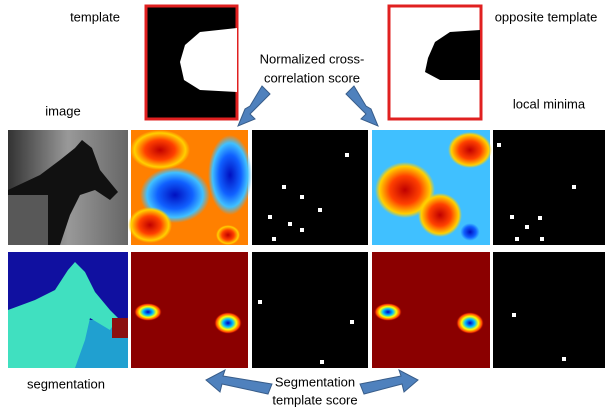  I want to click on label: segmentation, so click(66, 383).